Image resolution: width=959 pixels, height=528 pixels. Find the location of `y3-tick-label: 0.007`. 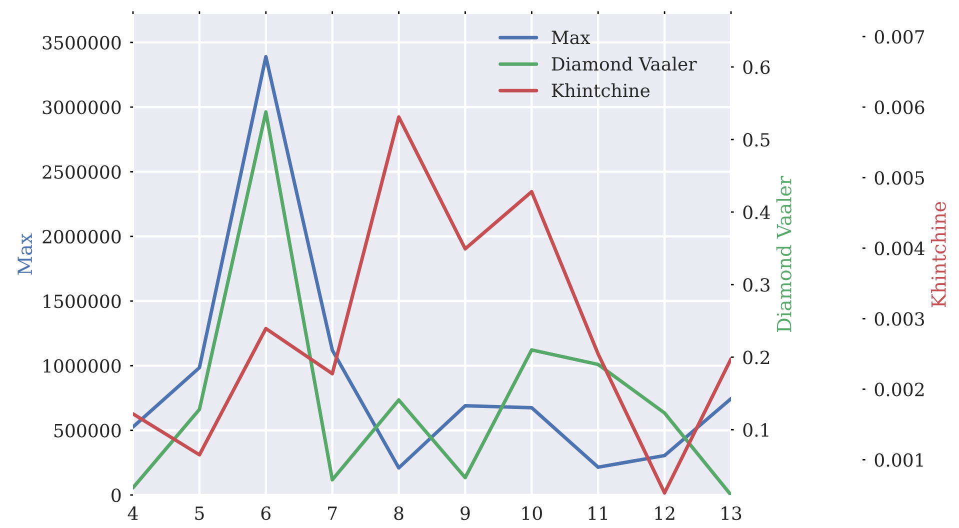

y3-tick-label: 0.007 is located at coordinates (899, 37).